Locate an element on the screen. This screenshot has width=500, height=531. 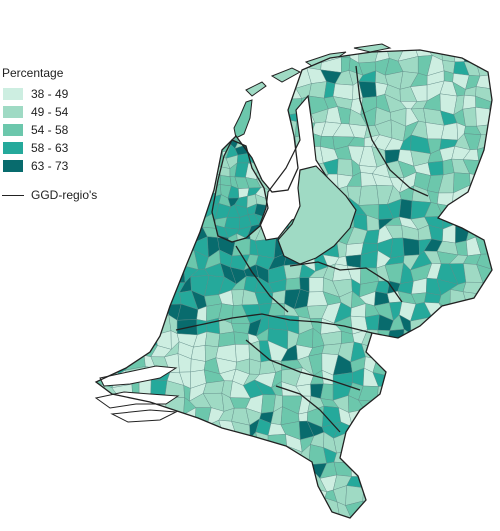
legend-swatch is located at coordinates (13, 94).